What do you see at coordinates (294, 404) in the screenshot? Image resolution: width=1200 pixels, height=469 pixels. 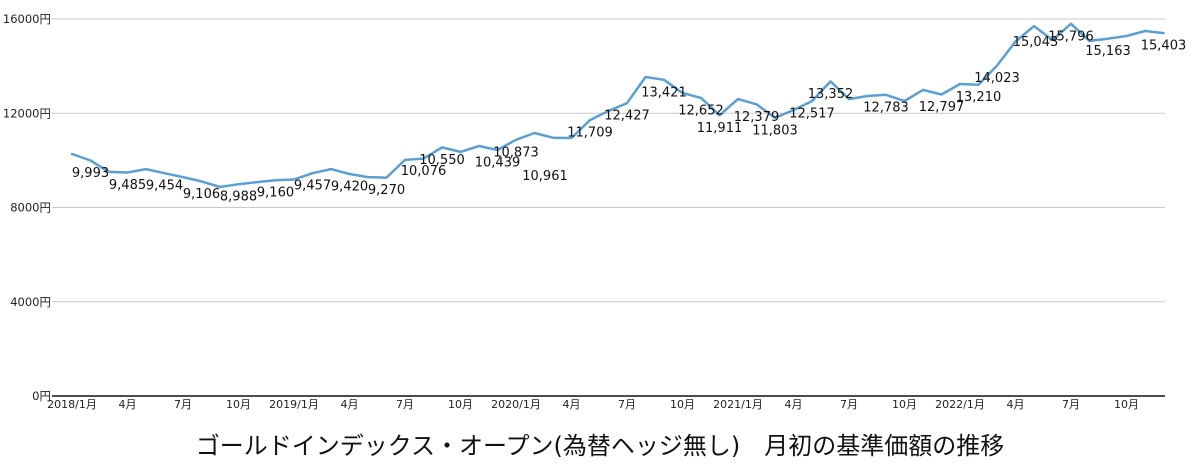 I see `x-tick-label: 2019/1月` at bounding box center [294, 404].